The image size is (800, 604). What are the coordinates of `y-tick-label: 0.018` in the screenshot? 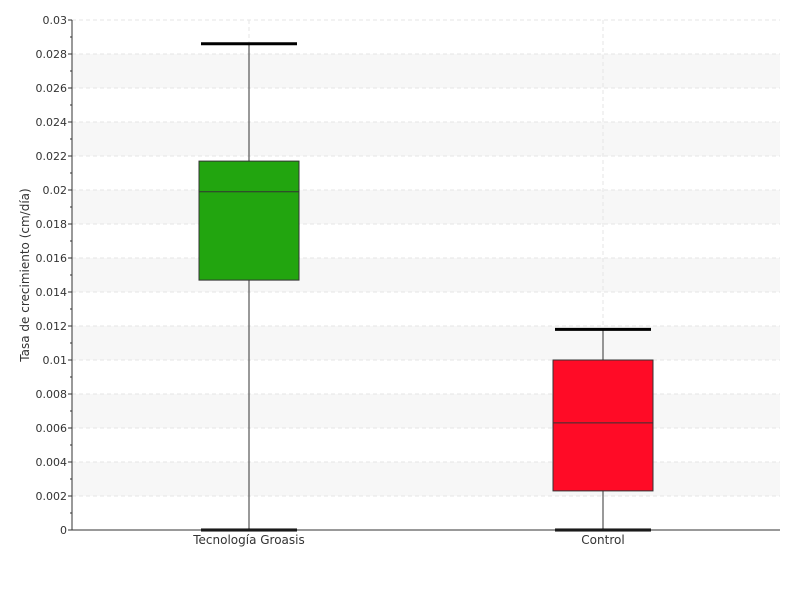 It's located at (52, 224).